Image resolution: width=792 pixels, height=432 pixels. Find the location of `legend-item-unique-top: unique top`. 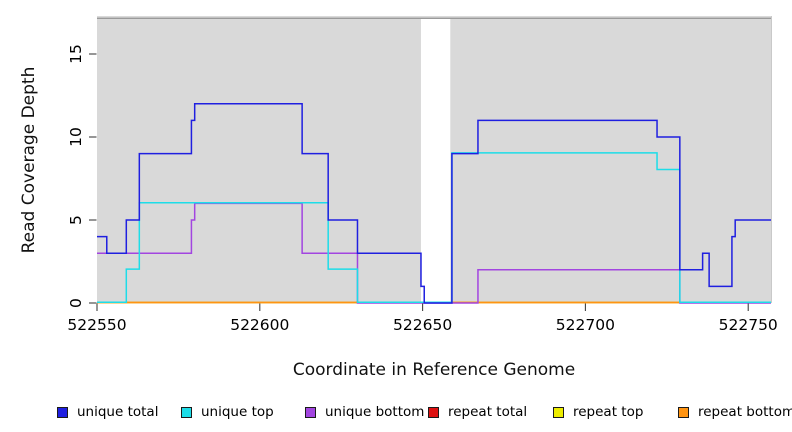

legend-item-unique-top: unique top is located at coordinates (227, 412).